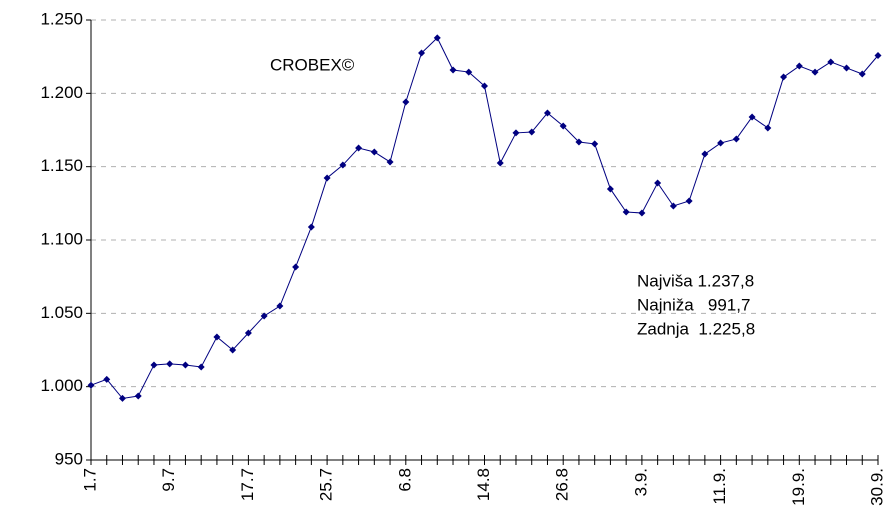  What do you see at coordinates (562, 484) in the screenshot?
I see `x-tick-label: 26.8` at bounding box center [562, 484].